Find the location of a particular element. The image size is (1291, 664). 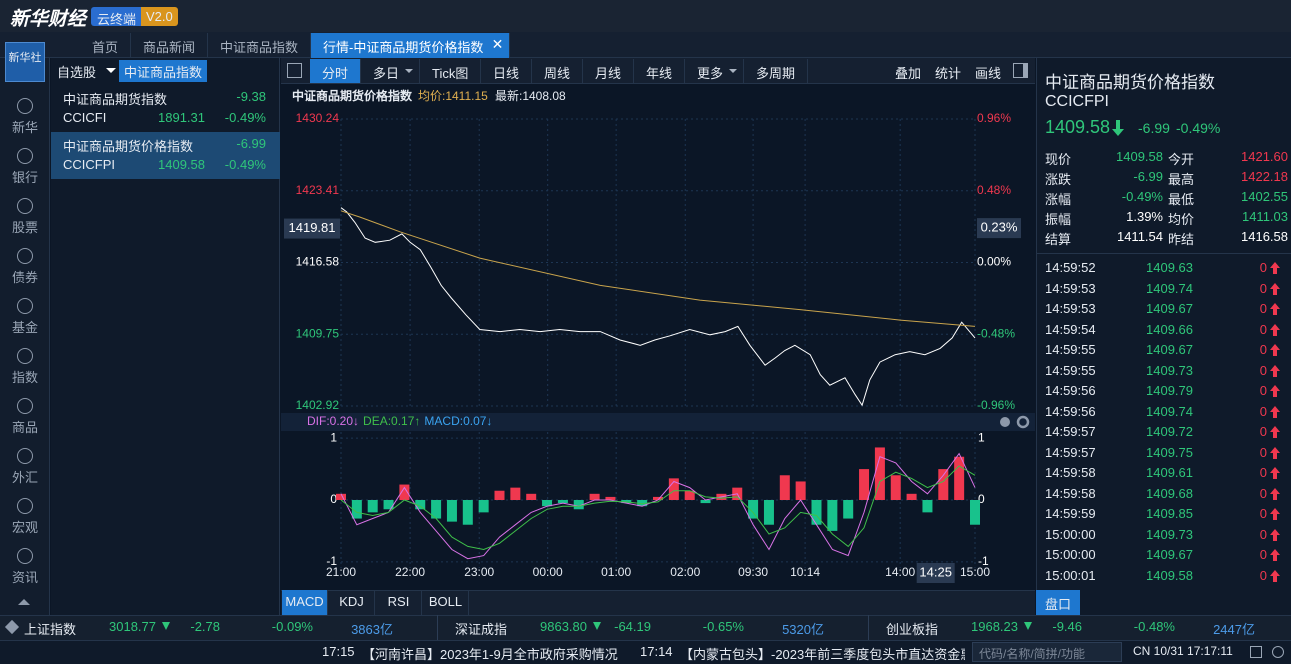

indicator-tab: BOLL is located at coordinates (446, 602).